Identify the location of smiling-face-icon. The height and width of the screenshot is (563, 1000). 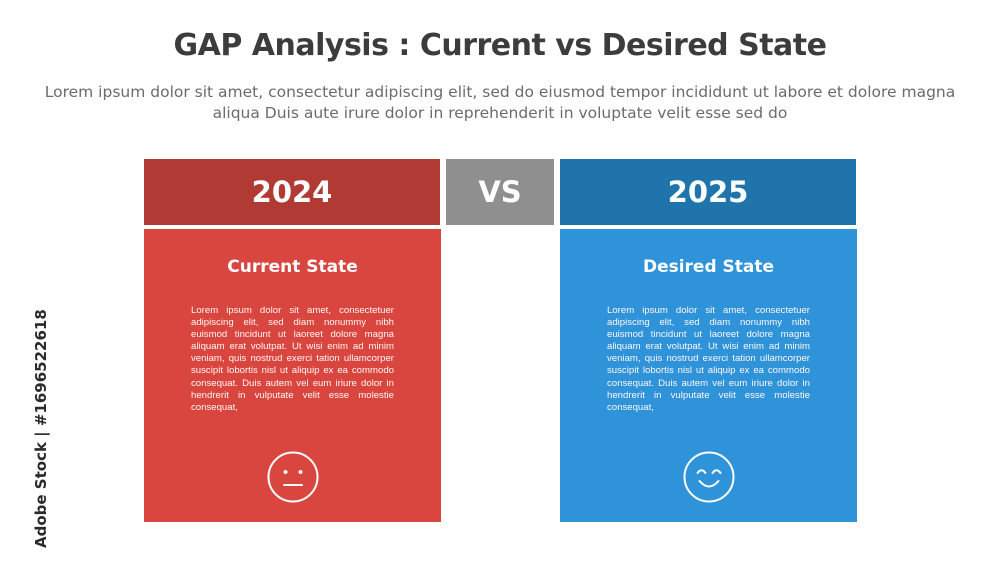
(709, 477).